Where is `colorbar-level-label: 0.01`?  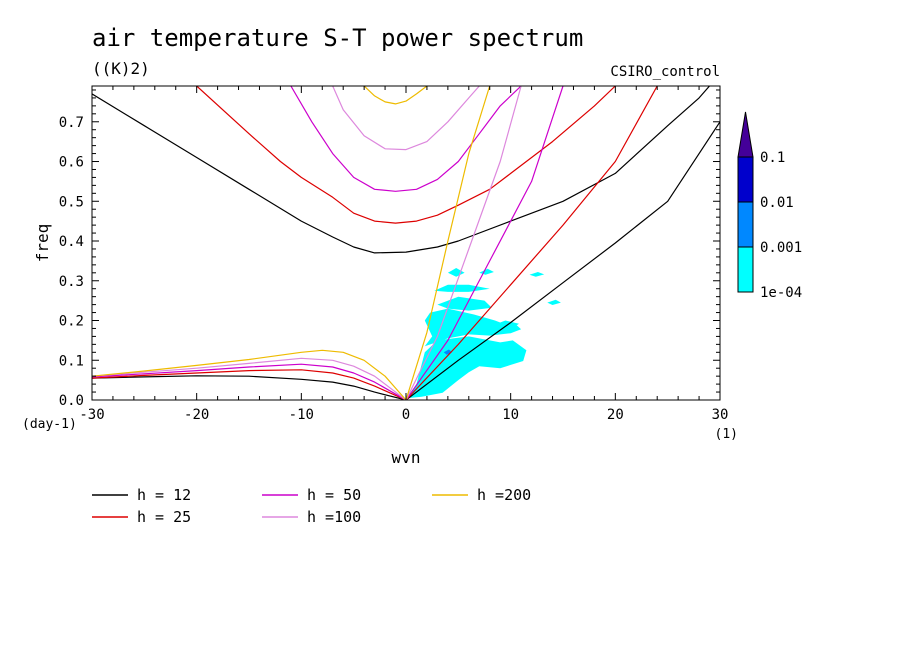 colorbar-level-label: 0.01 is located at coordinates (777, 203).